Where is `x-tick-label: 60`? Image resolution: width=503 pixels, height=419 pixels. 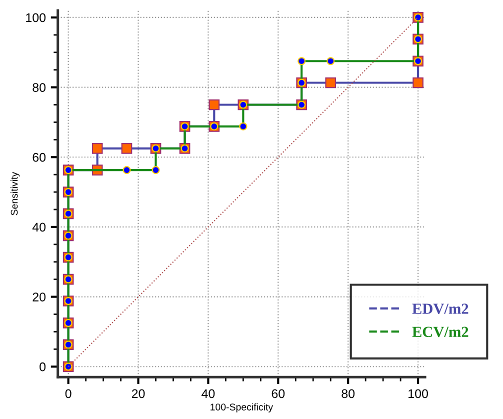 x-tick-label: 60 is located at coordinates (278, 393).